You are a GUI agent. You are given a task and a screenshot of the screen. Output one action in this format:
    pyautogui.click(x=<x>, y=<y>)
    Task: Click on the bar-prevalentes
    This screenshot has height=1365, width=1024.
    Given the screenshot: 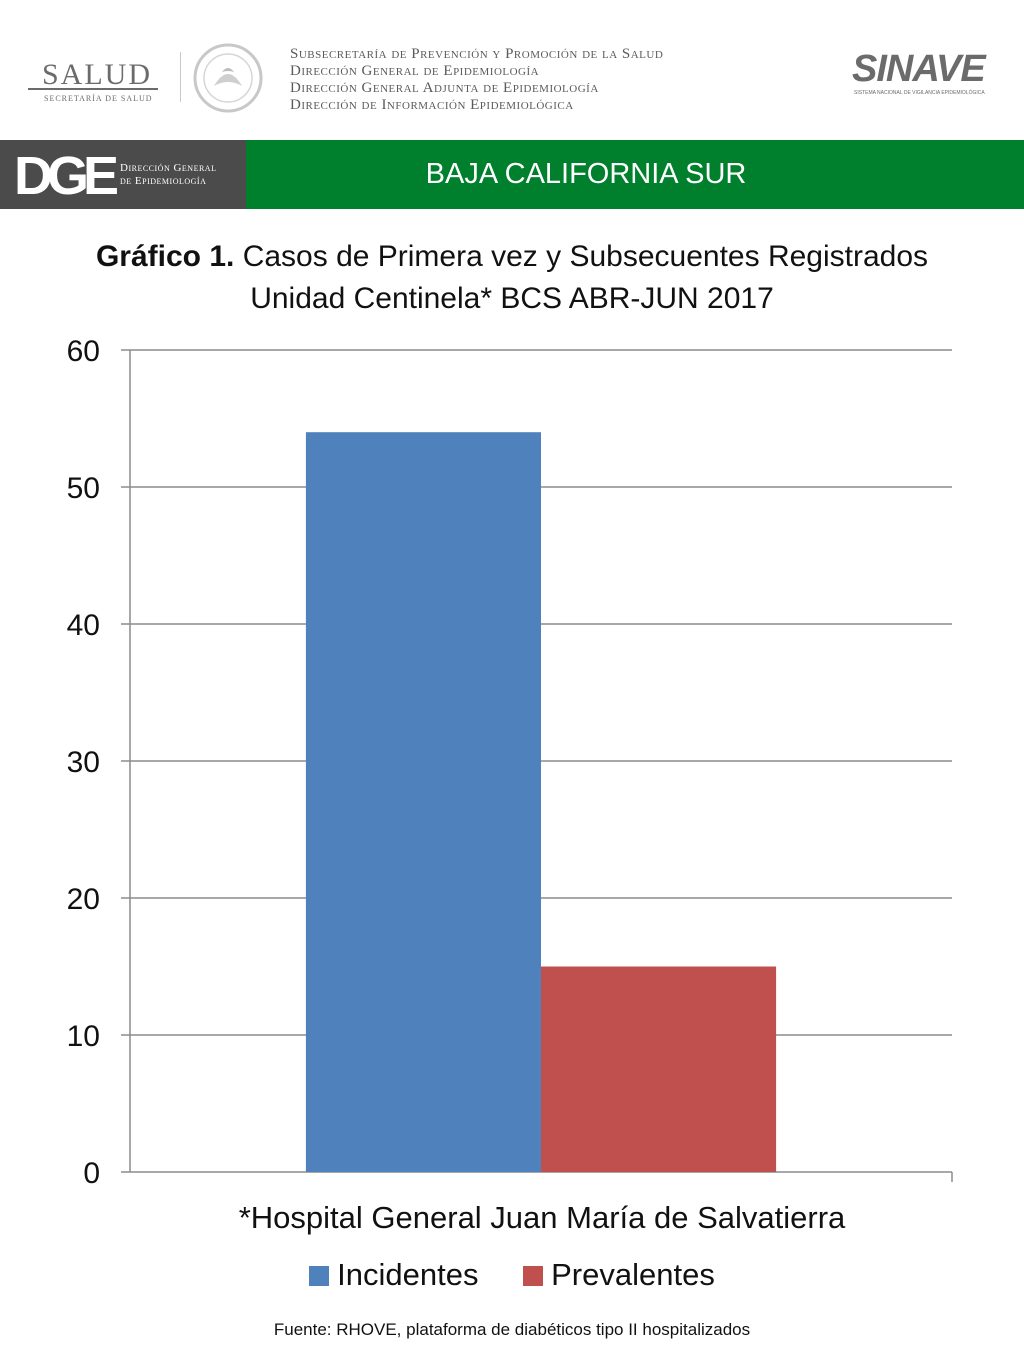 What is the action you would take?
    pyautogui.click(x=659, y=1069)
    